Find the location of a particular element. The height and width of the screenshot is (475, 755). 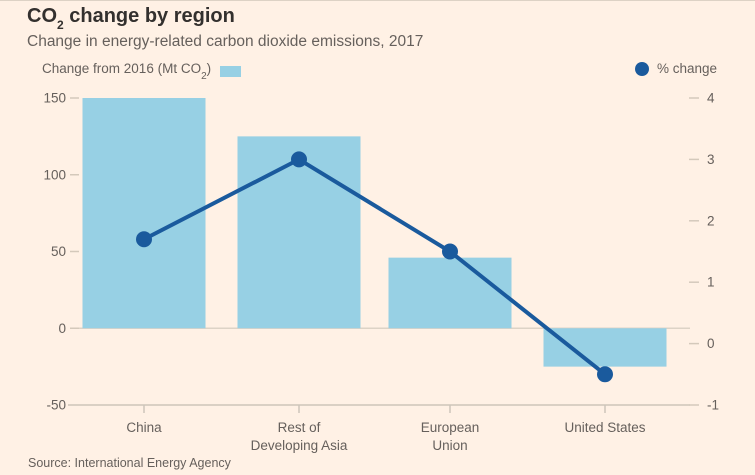

line-legend-label: % change is located at coordinates (686, 68).